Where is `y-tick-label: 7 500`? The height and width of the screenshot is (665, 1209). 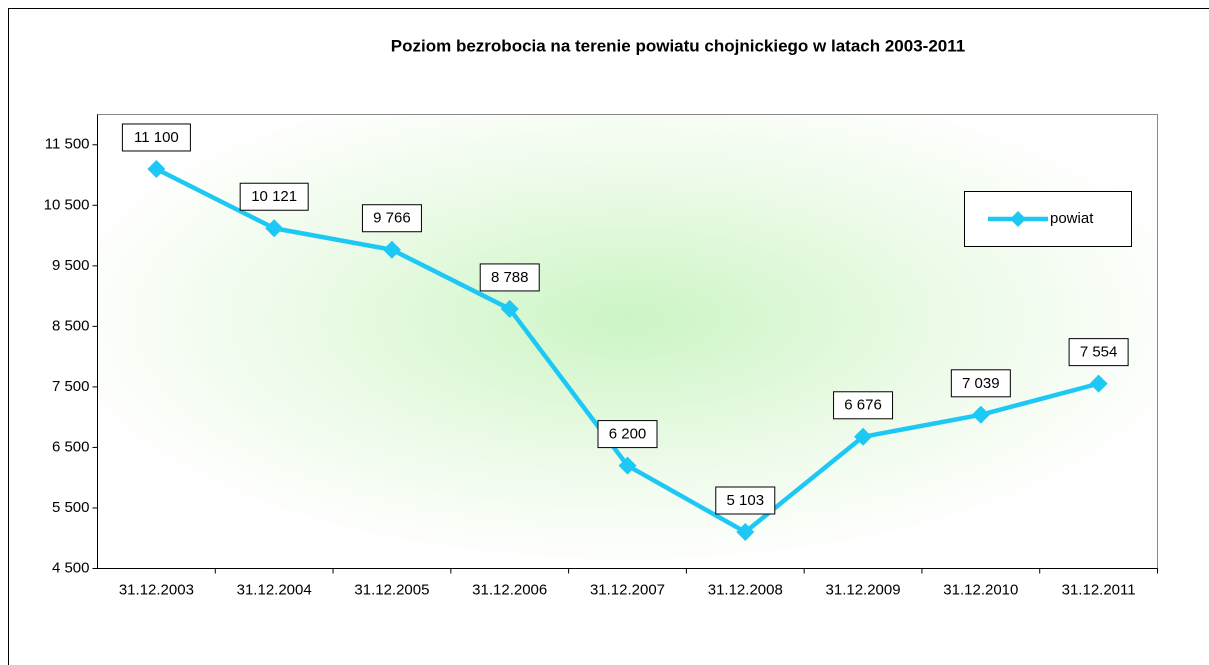 y-tick-label: 7 500 is located at coordinates (71, 386).